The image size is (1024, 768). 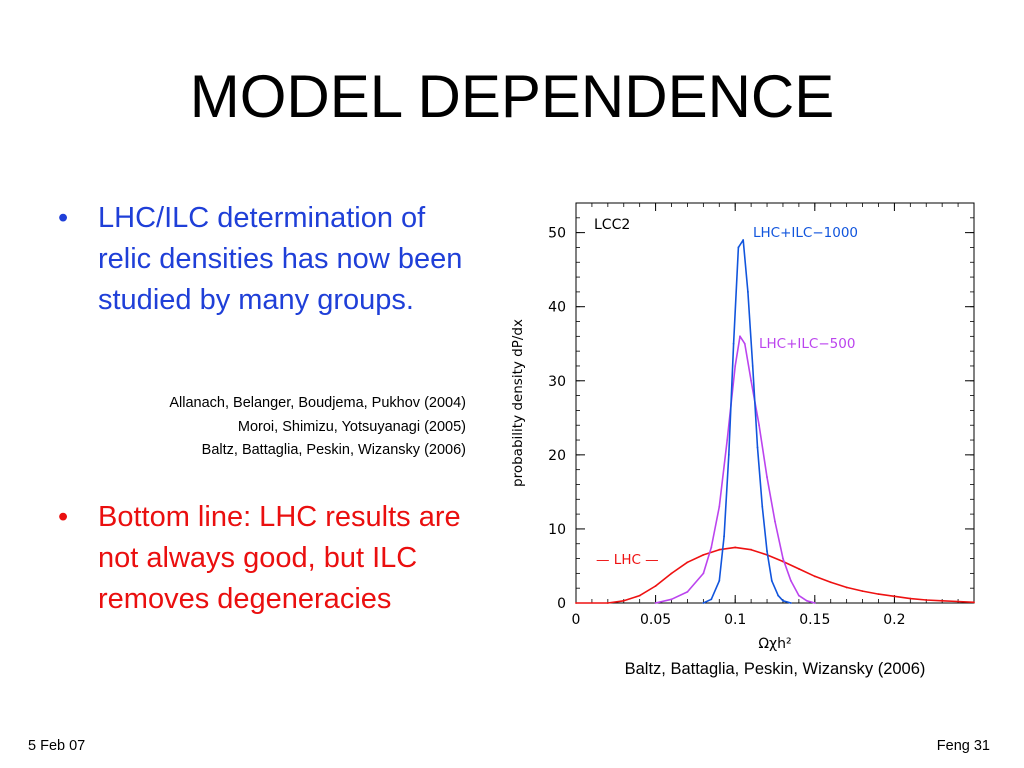 I want to click on series-label-ilc500: LHC+ILC−500, so click(x=807, y=344).